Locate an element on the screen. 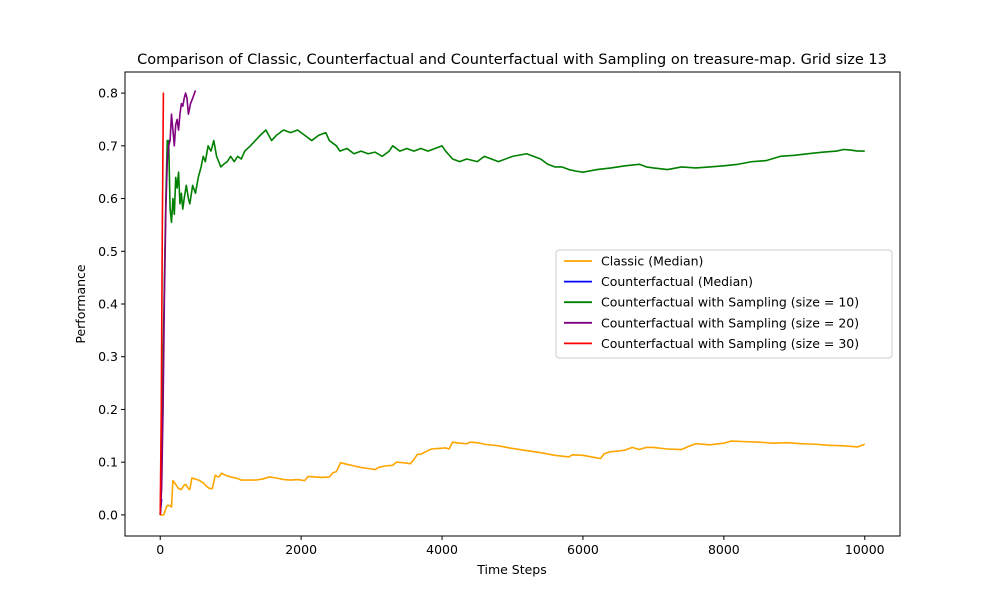  legend-entry-label: Counterfactual with Sampling (size = 30) is located at coordinates (730, 343).